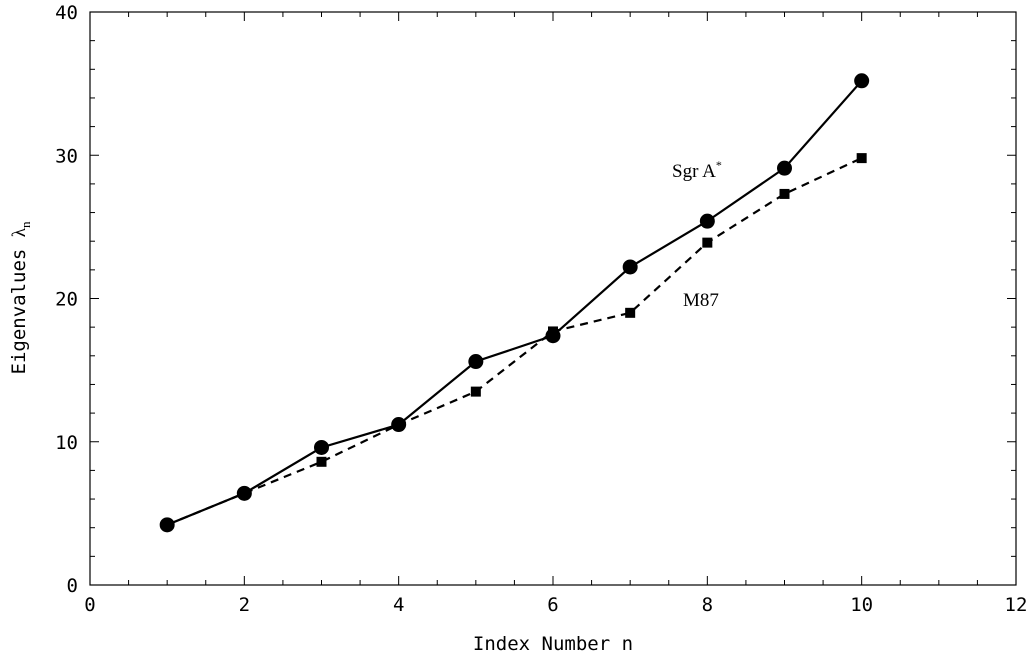 The height and width of the screenshot is (658, 1034). Describe the element at coordinates (66, 443) in the screenshot. I see `y-tick-label: 10` at that location.